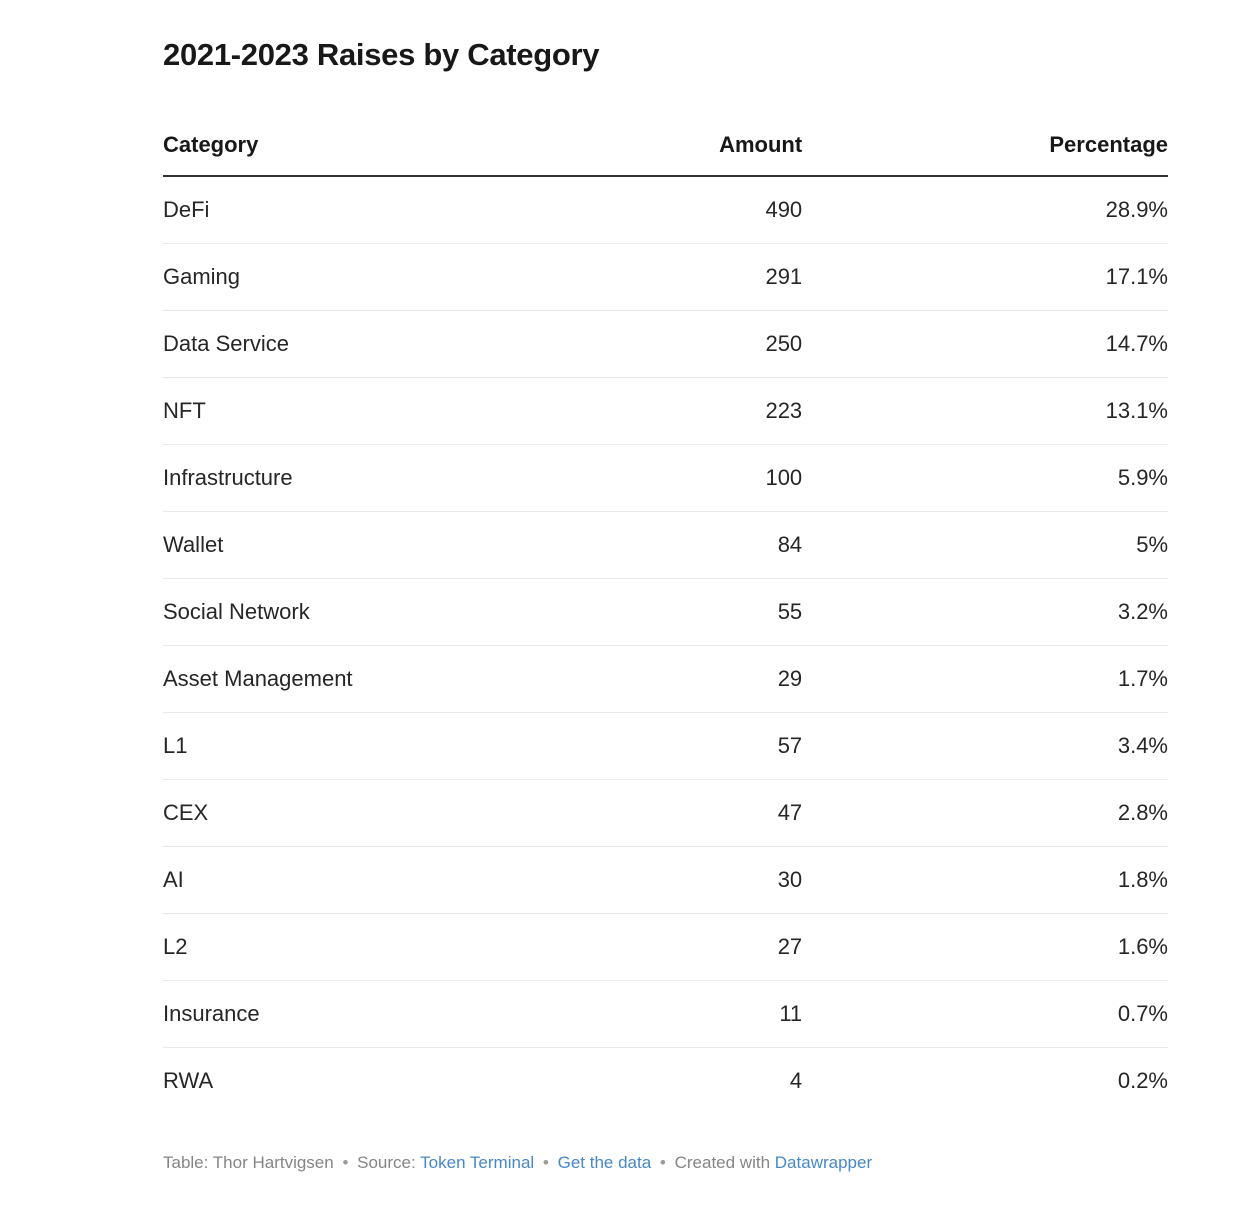 The width and height of the screenshot is (1251, 1208). What do you see at coordinates (1142, 1080) in the screenshot?
I see `percentage-cell: 0.2%` at bounding box center [1142, 1080].